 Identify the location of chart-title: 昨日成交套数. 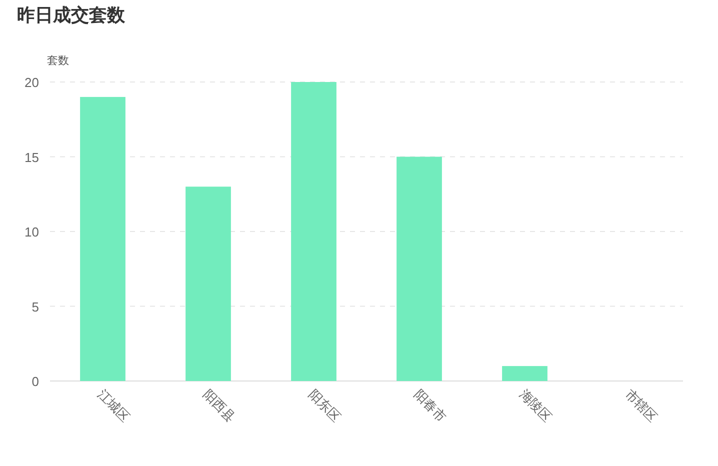
(71, 15).